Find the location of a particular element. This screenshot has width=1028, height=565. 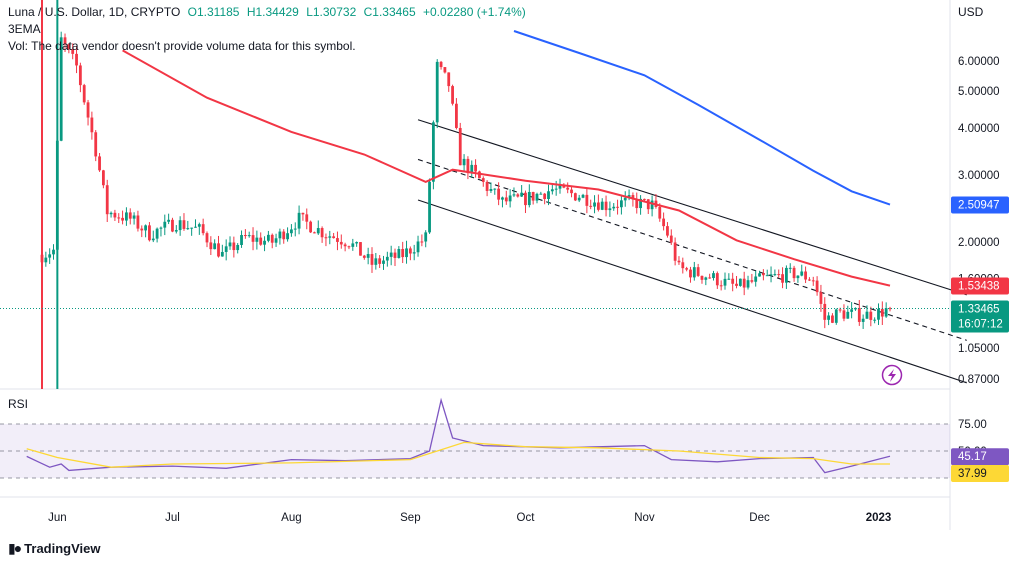

time-axis: MayJunJulAugSepOctNovDec2023 is located at coordinates (445, 518).